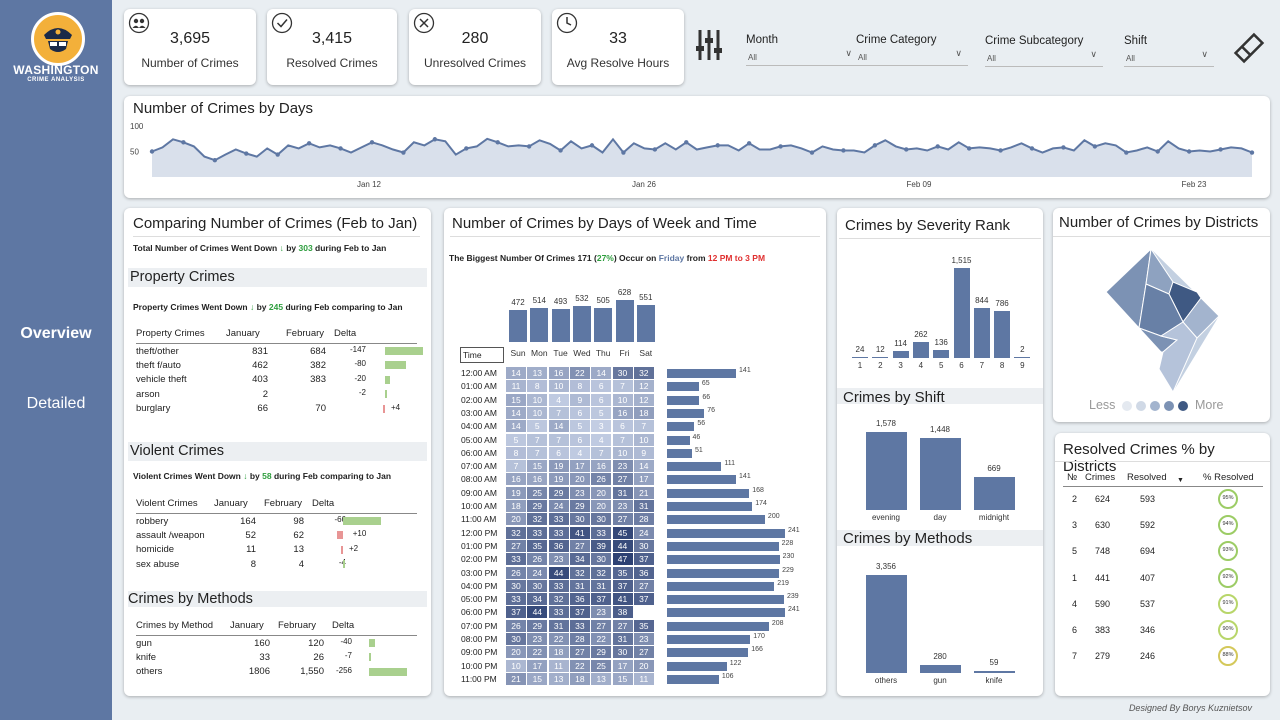 The height and width of the screenshot is (720, 1280). What do you see at coordinates (479, 440) in the screenshot?
I see `time-label: 05:00 AM` at bounding box center [479, 440].